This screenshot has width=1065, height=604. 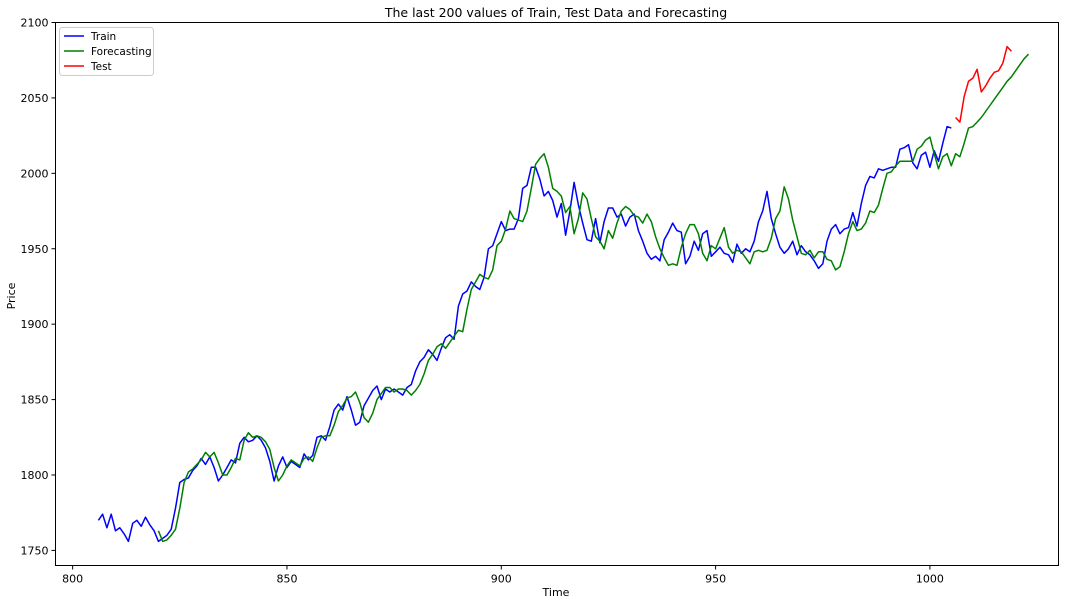 What do you see at coordinates (11, 295) in the screenshot?
I see `y-axis-title: Price` at bounding box center [11, 295].